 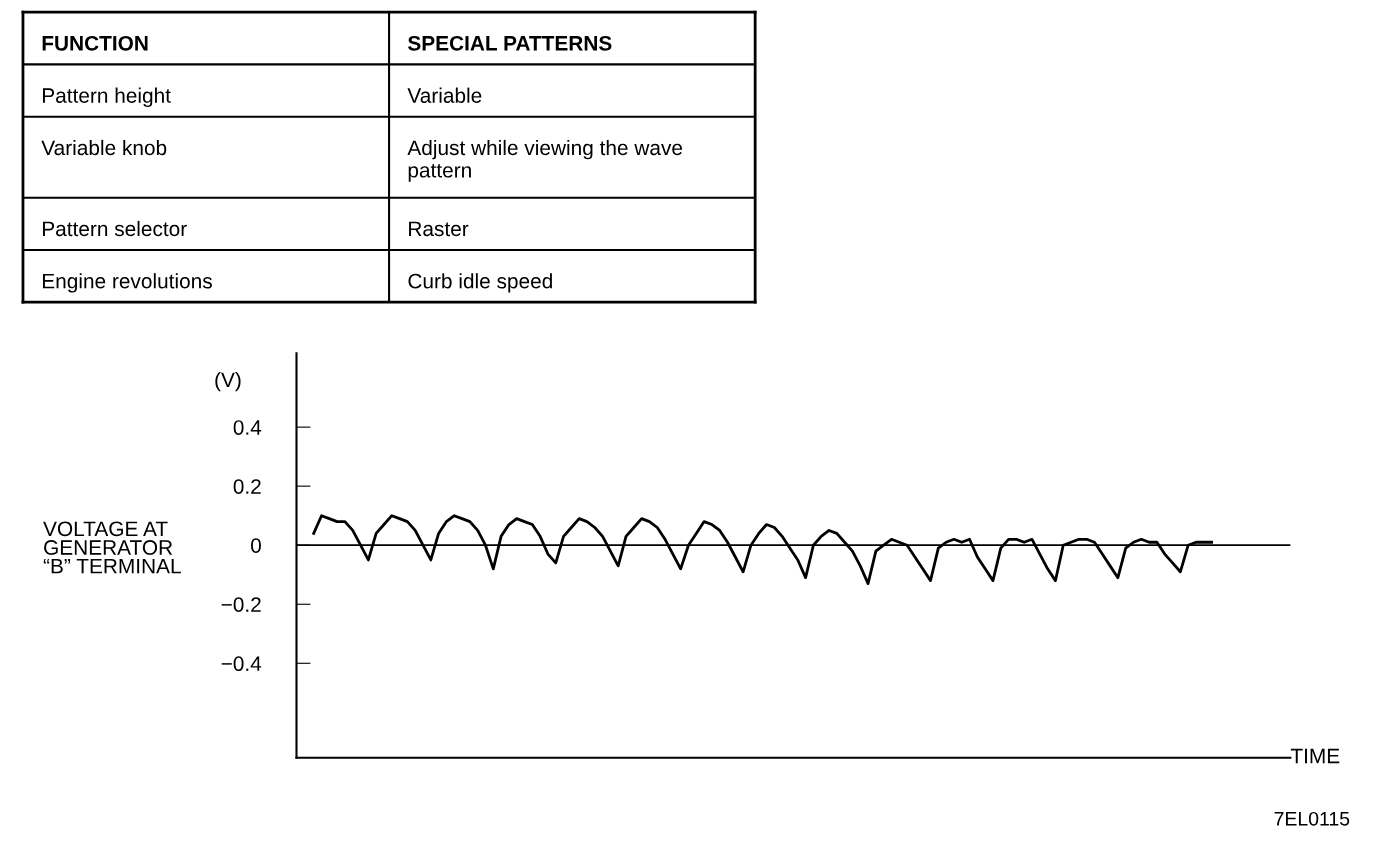 What do you see at coordinates (241, 664) in the screenshot?
I see `y-tick-label: −0.4` at bounding box center [241, 664].